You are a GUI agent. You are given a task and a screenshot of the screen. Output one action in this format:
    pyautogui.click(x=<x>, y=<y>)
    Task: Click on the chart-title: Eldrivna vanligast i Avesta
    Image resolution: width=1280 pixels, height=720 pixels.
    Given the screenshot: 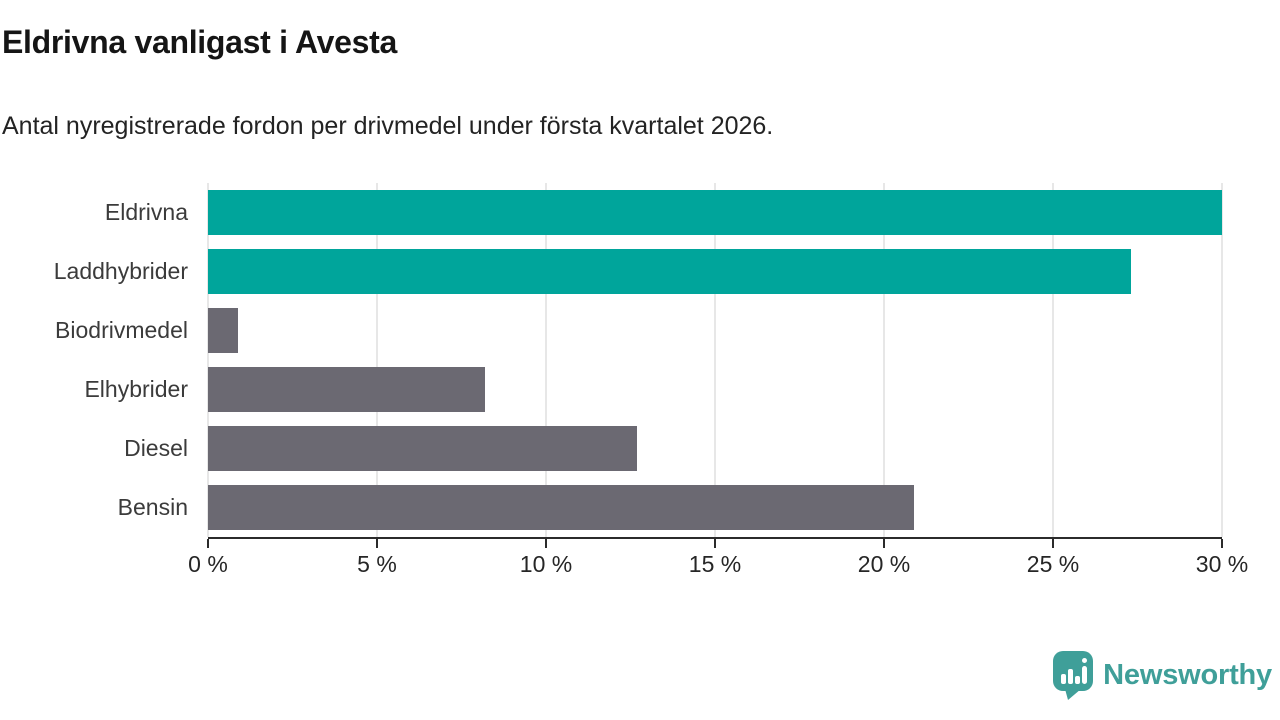 What is the action you would take?
    pyautogui.click(x=200, y=42)
    